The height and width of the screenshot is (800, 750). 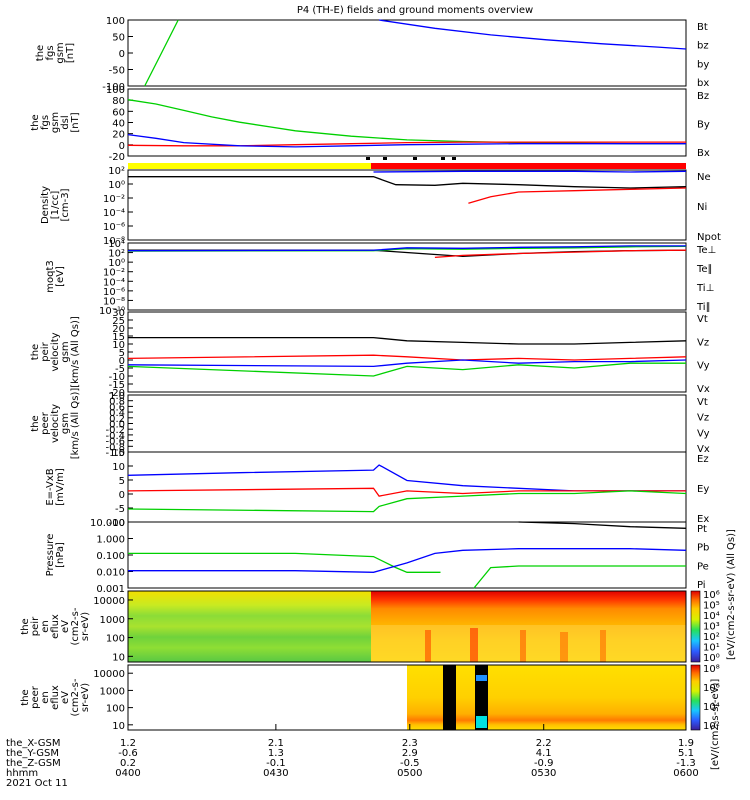 What do you see at coordinates (122, 146) in the screenshot?
I see `y-tick-label: 0` at bounding box center [122, 146].